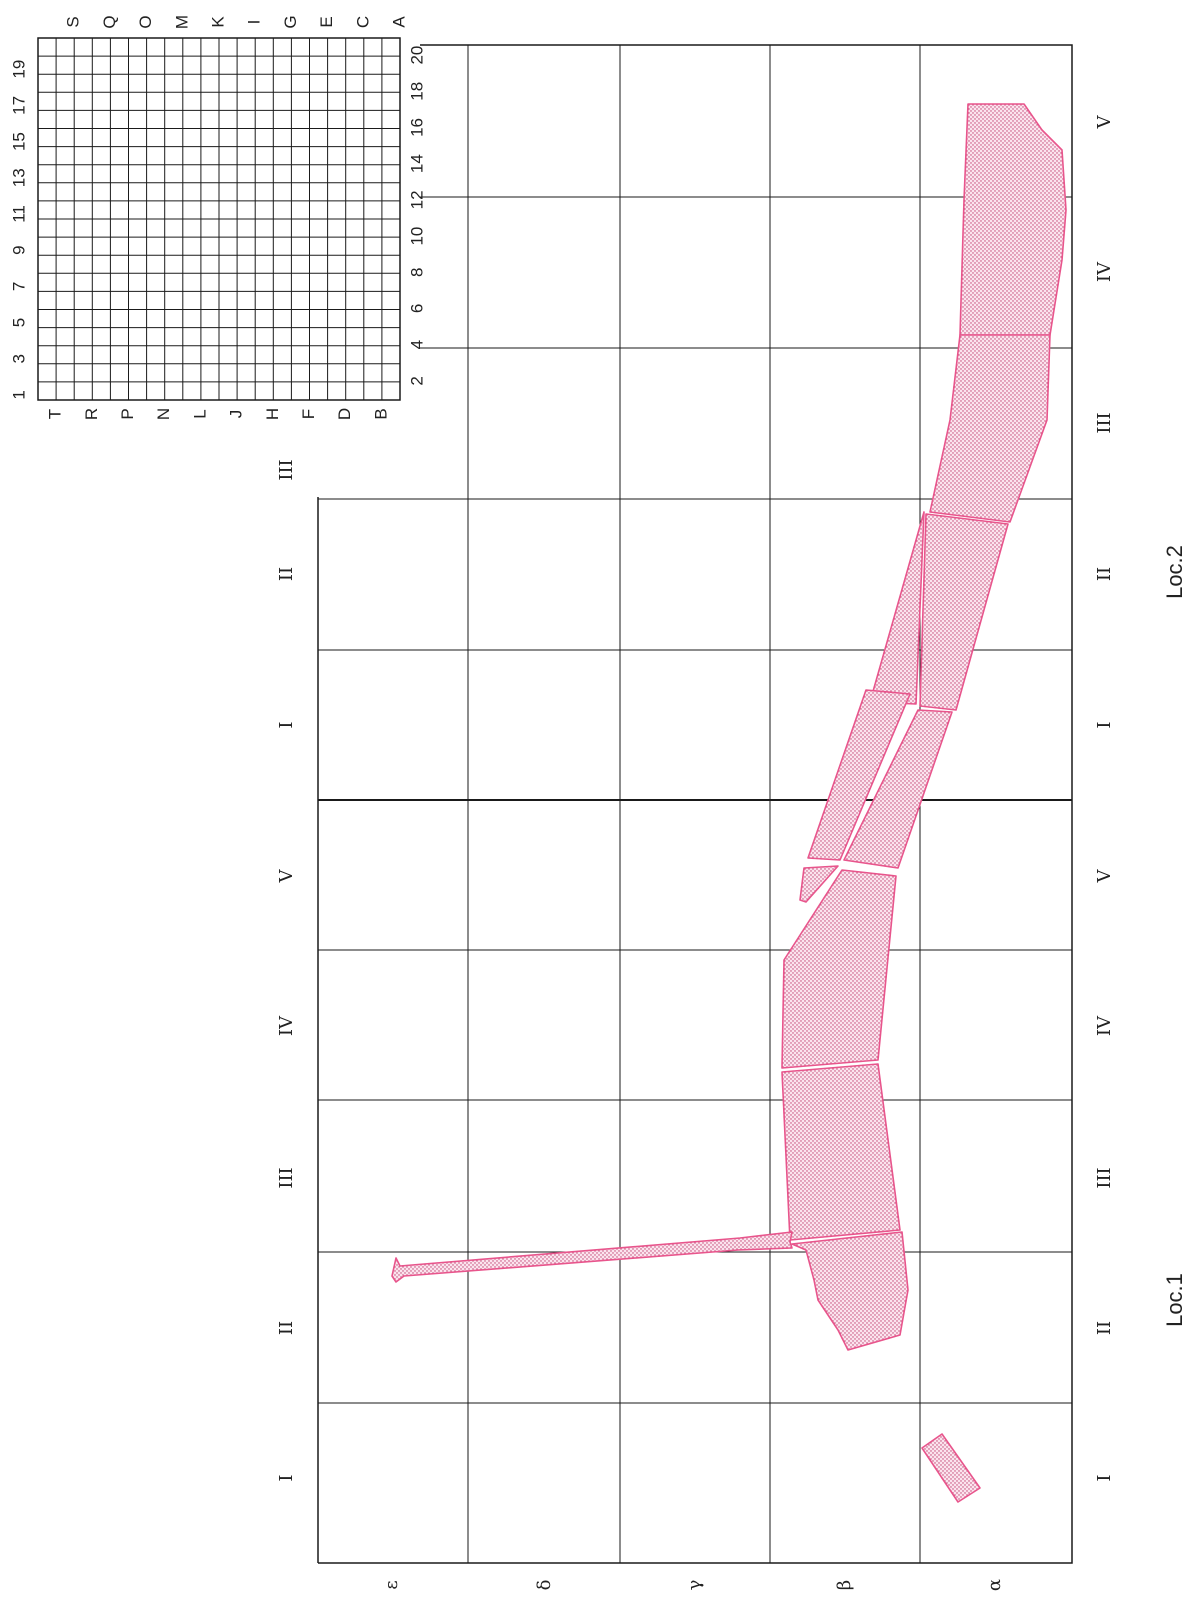 The width and height of the screenshot is (1192, 1597). Describe the element at coordinates (272, 414) in the screenshot. I see `key-letter-bottom: H` at that location.